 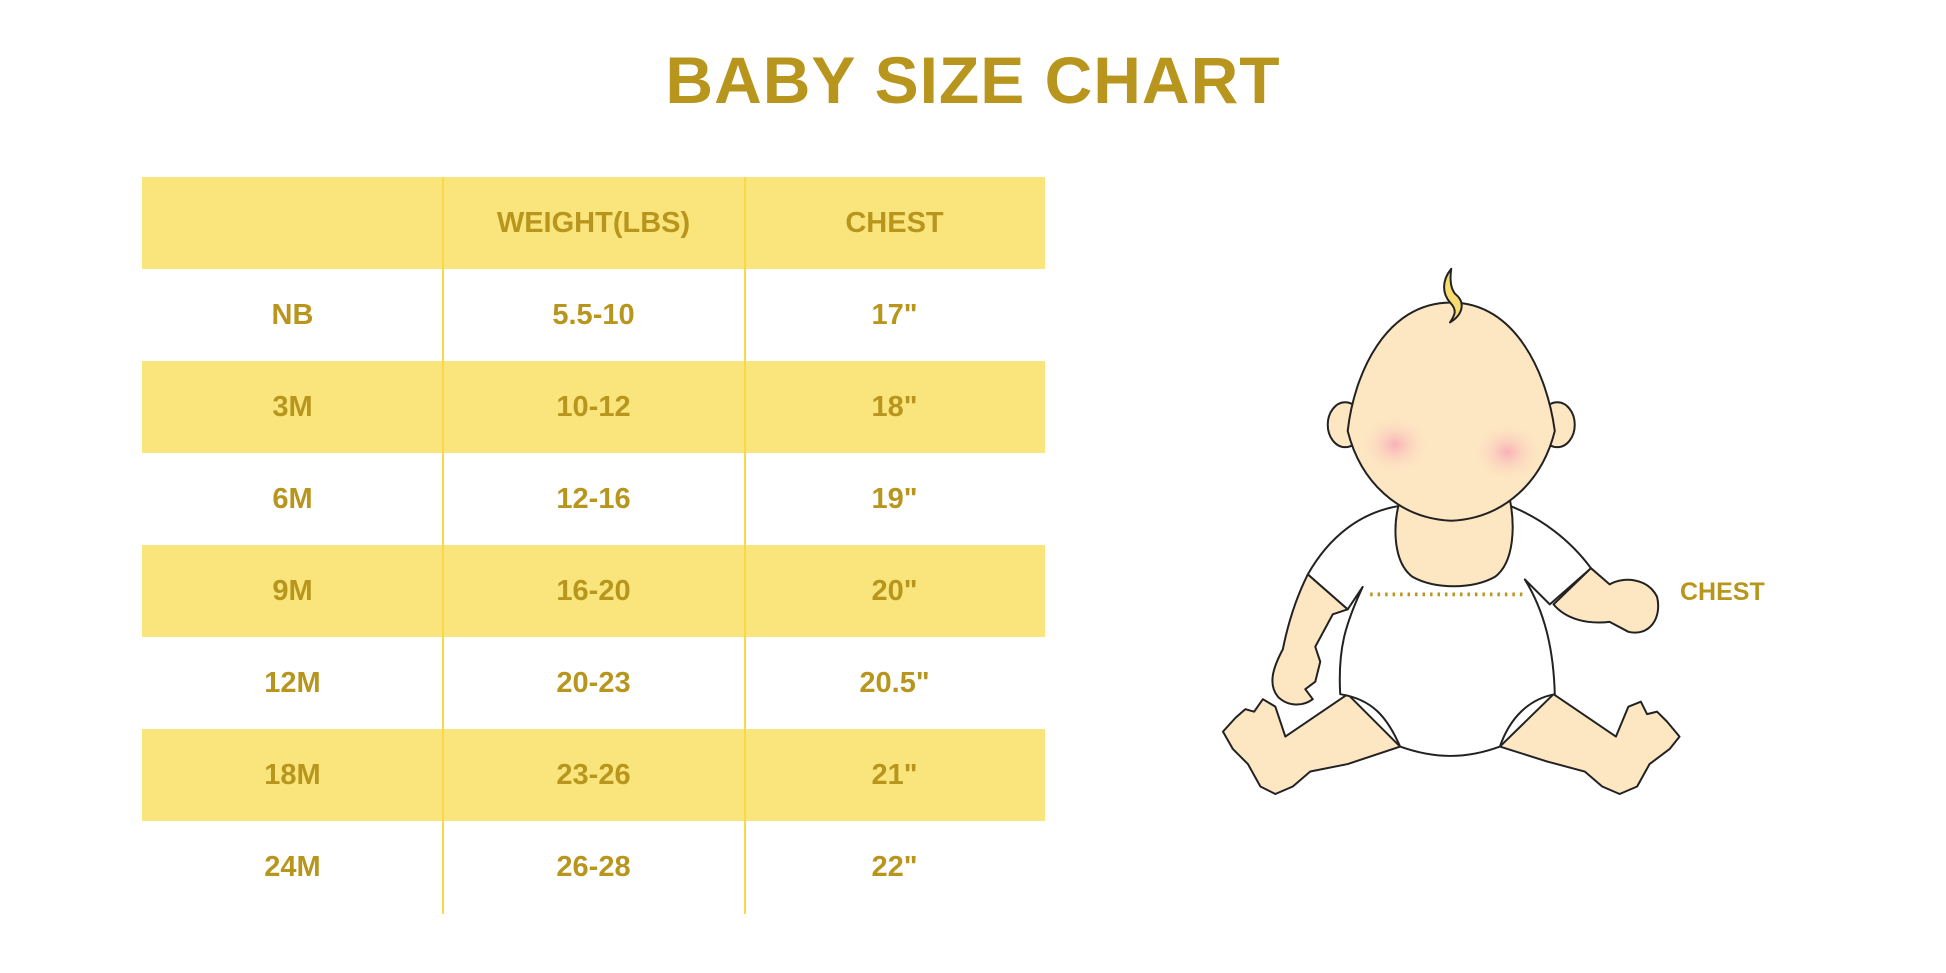 I want to click on cell-size: 3M, so click(x=292, y=407).